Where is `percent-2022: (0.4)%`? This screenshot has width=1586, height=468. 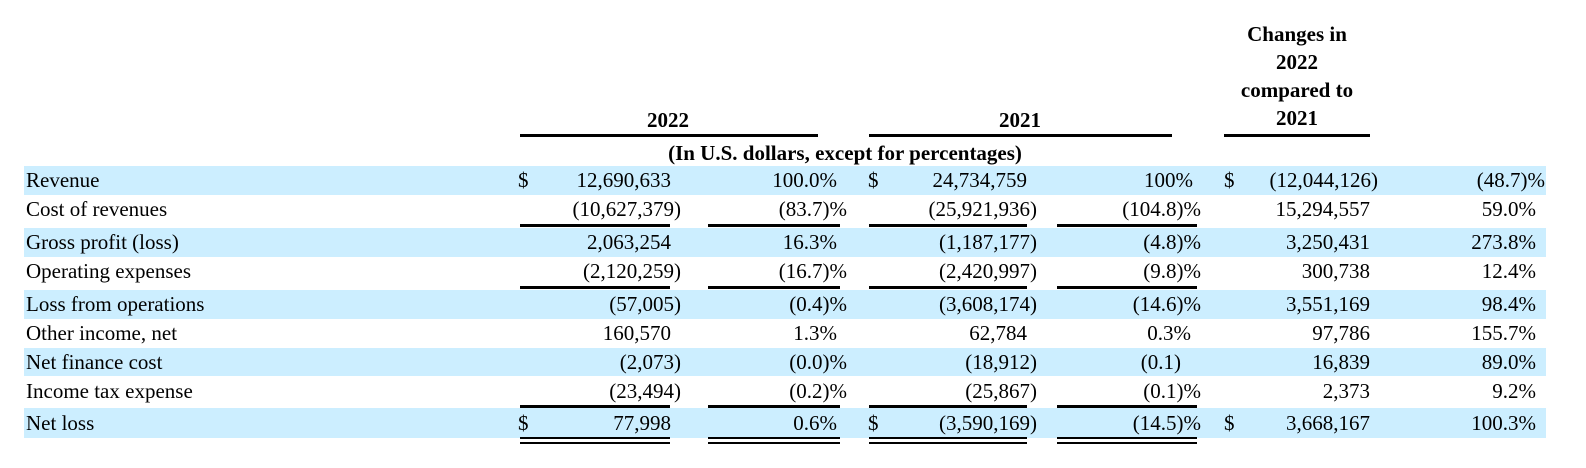 percent-2022: (0.4)% is located at coordinates (818, 304).